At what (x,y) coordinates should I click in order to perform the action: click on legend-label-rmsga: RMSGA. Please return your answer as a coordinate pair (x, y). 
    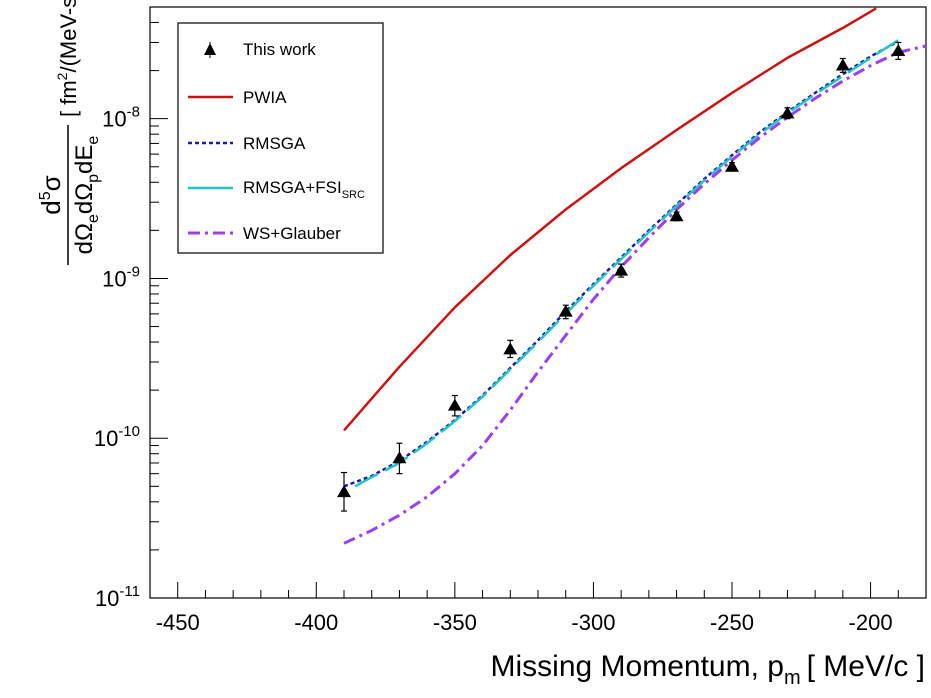
    Looking at the image, I should click on (274, 143).